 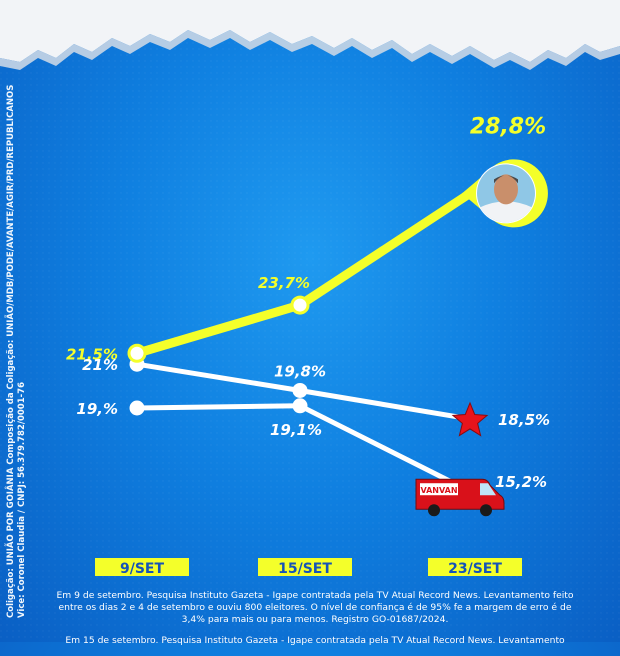 I want to click on category-label-15-set: 15/SET, so click(x=305, y=569).